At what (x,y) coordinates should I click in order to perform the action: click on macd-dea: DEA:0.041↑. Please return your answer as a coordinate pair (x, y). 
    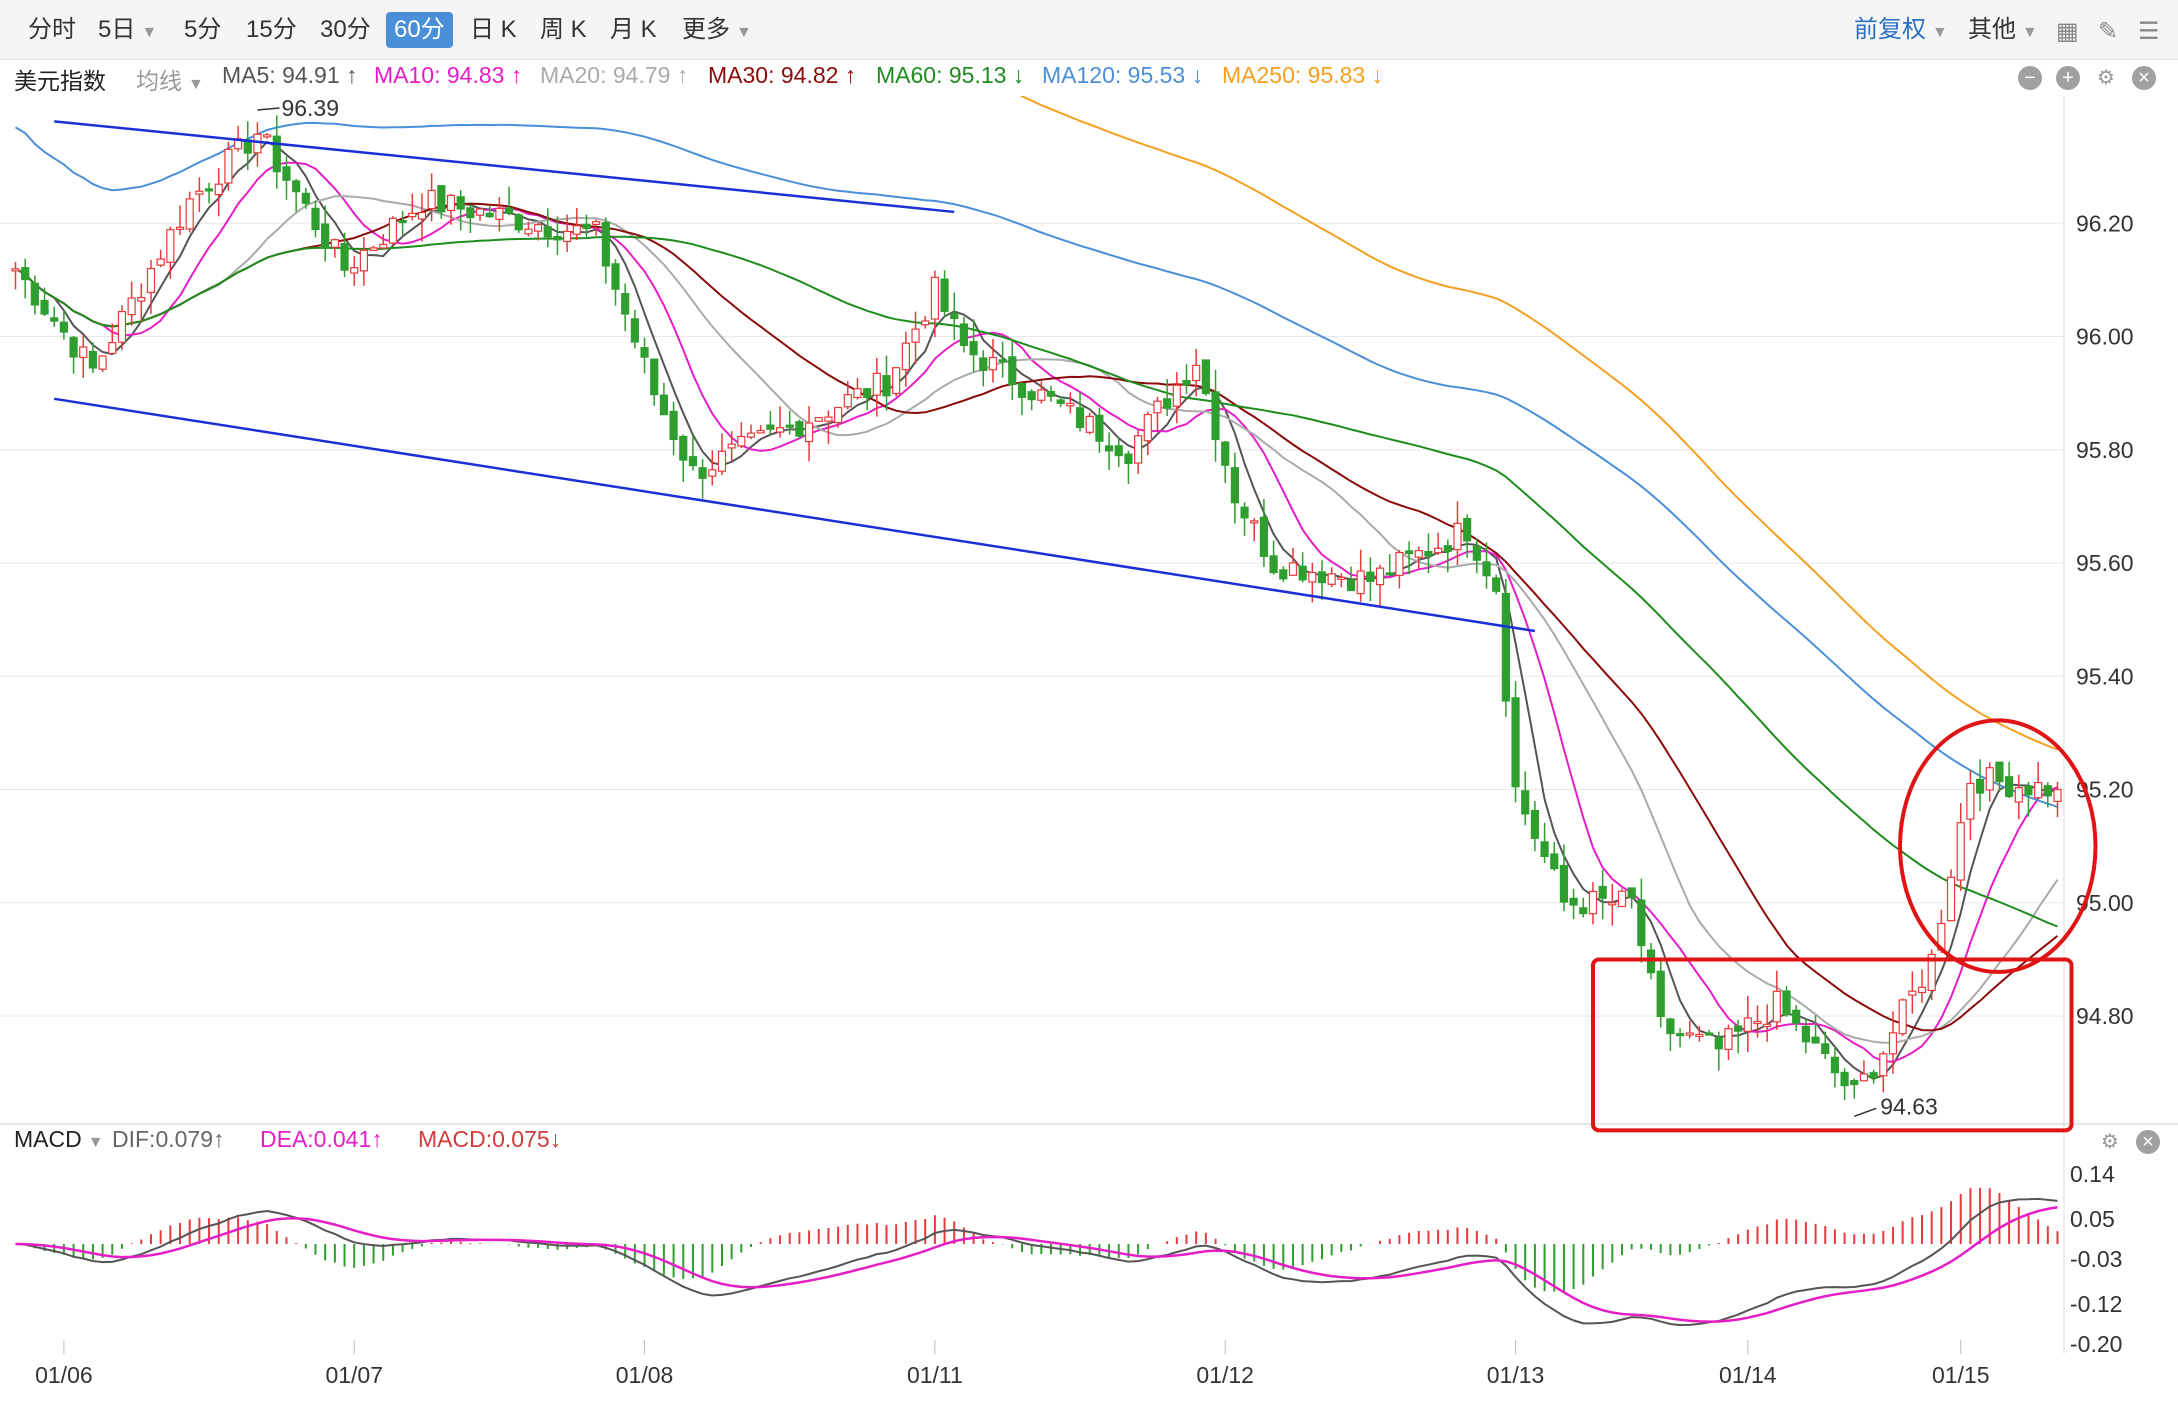
    Looking at the image, I should click on (321, 1139).